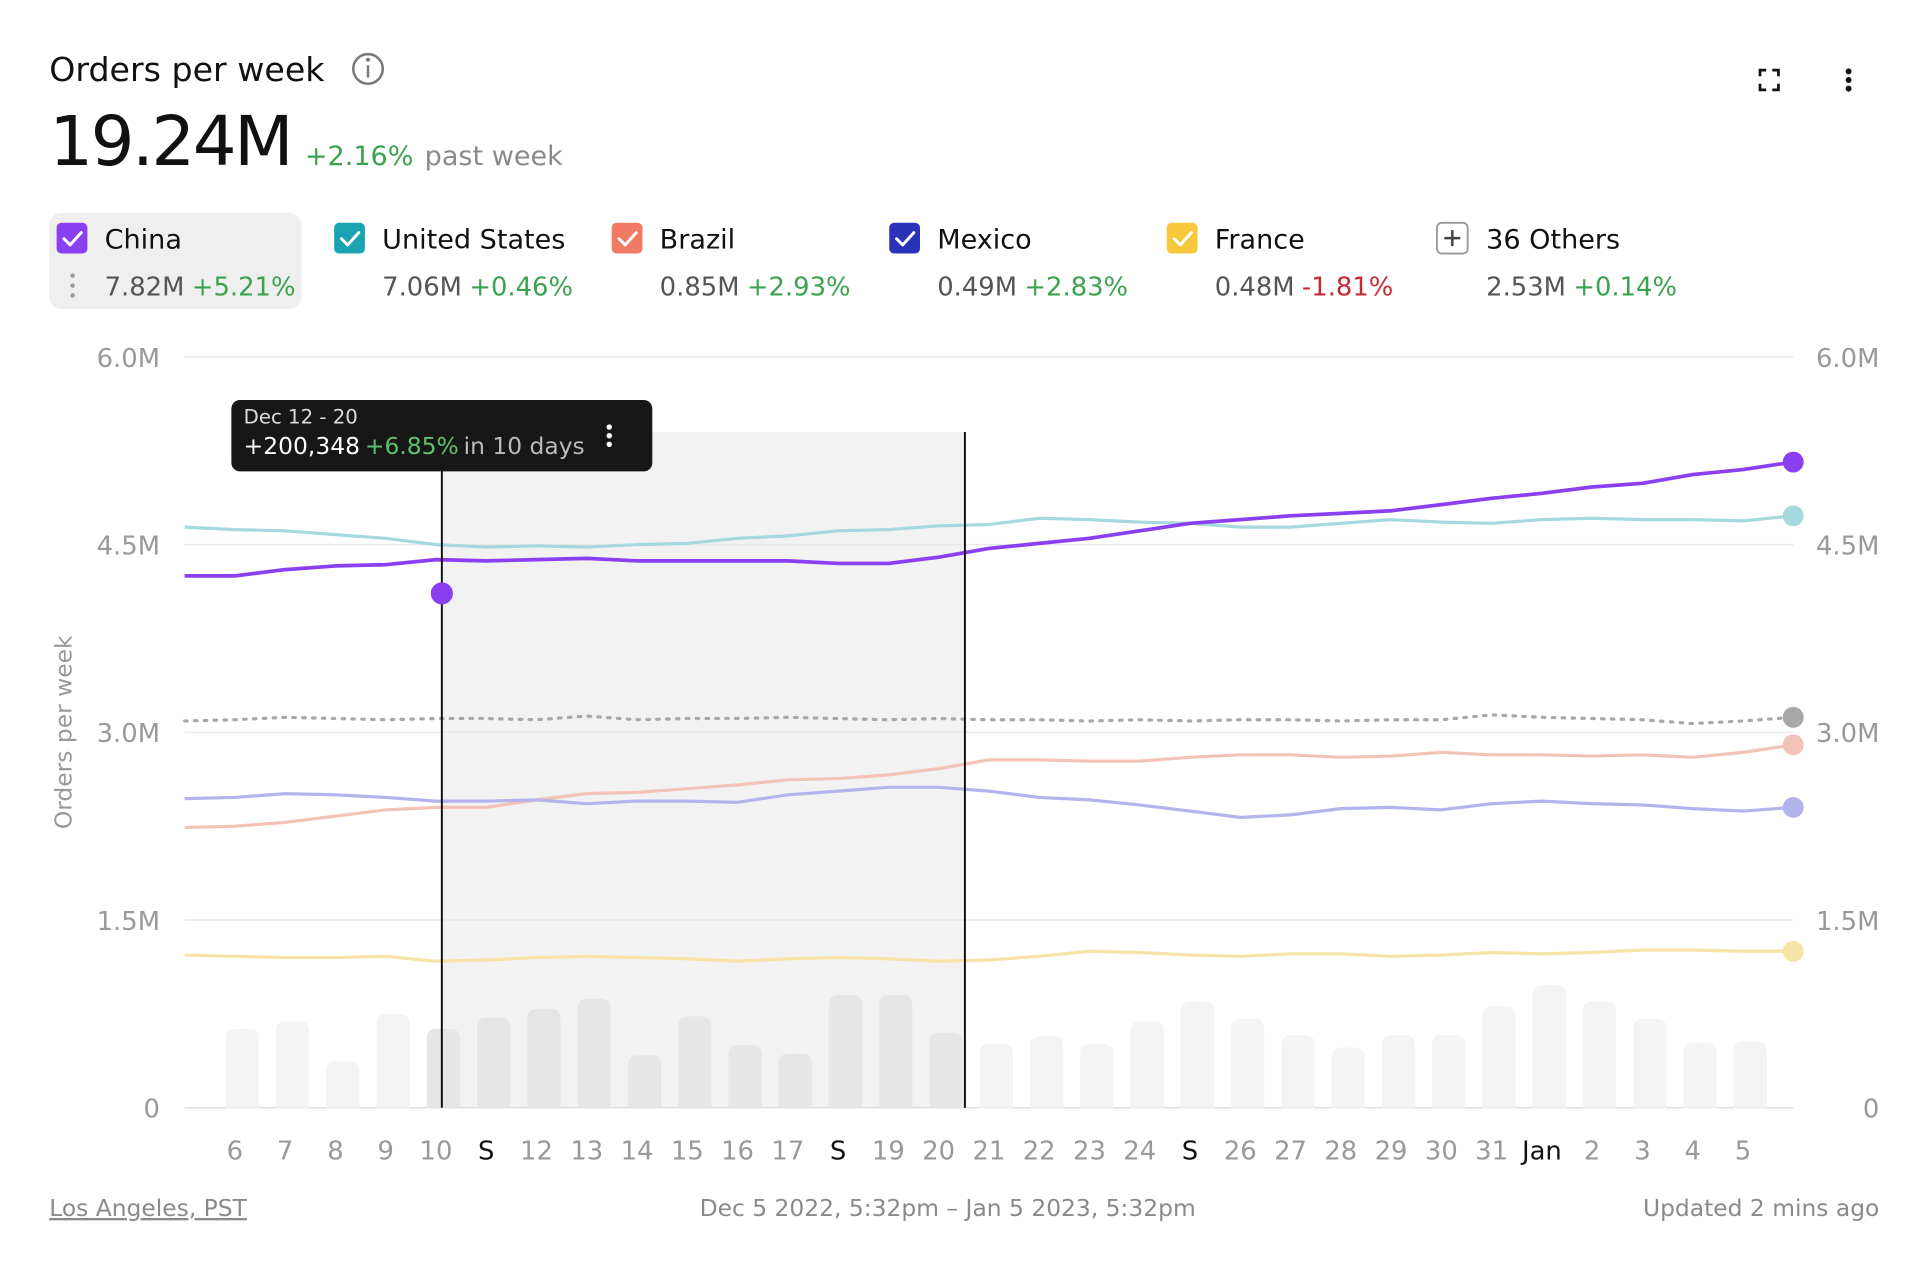  I want to click on legend-item: China 7.82M +5.21%, so click(175, 260).